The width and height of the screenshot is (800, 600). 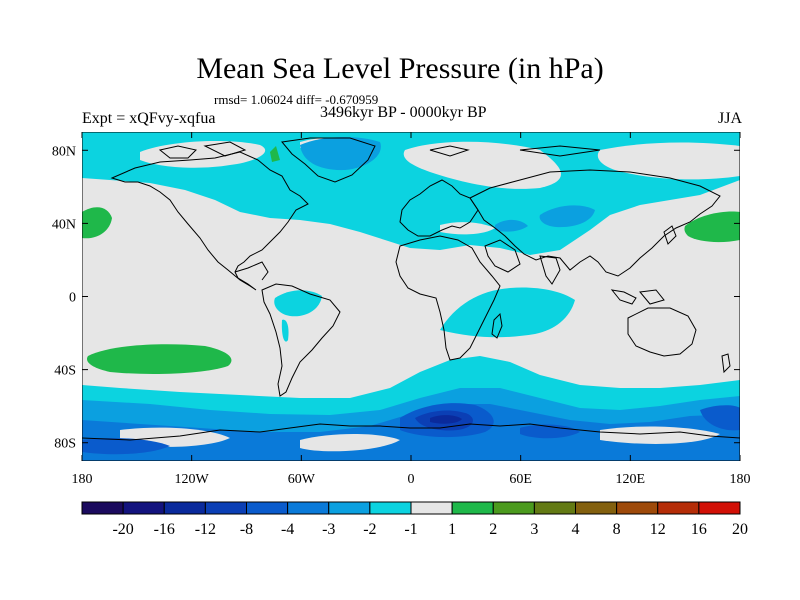 I want to click on colorbar-label: -3, so click(x=328, y=529).